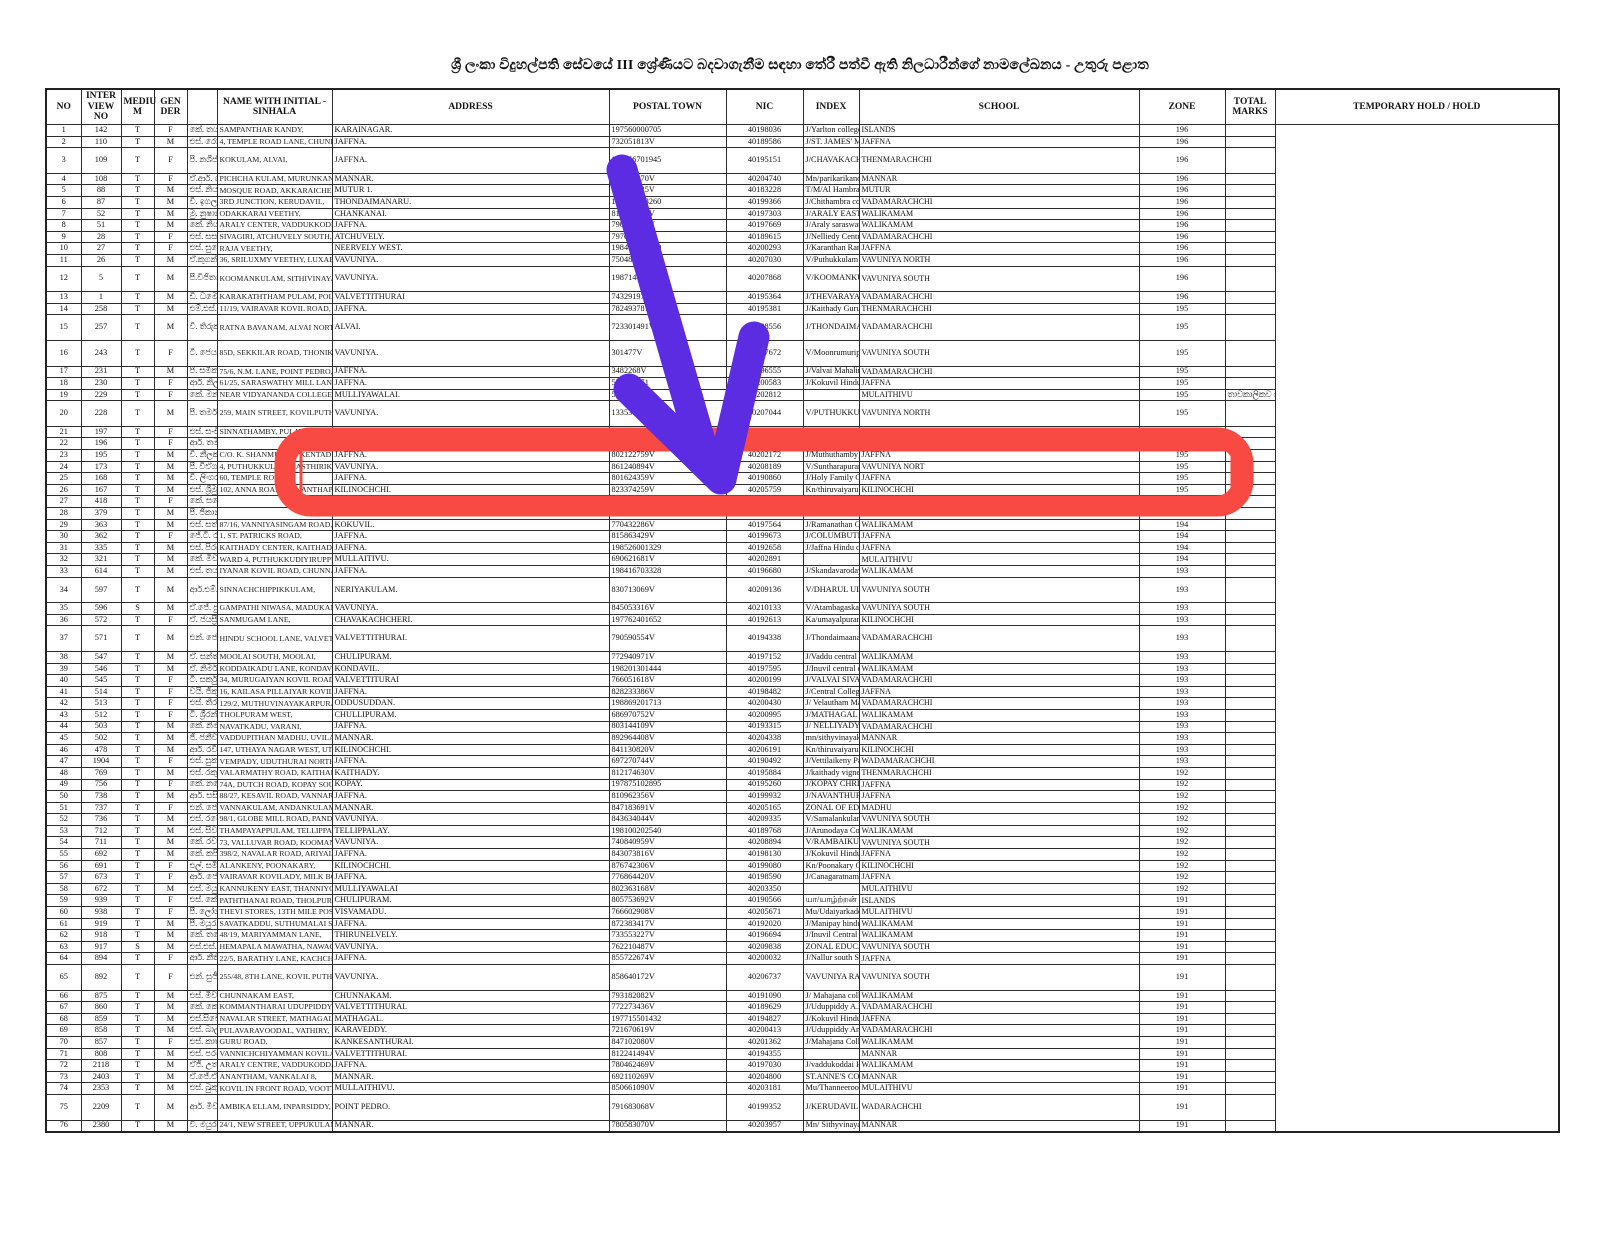 The width and height of the screenshot is (1600, 1236). I want to click on cell-postal-town: 197933703260, so click(667, 202).